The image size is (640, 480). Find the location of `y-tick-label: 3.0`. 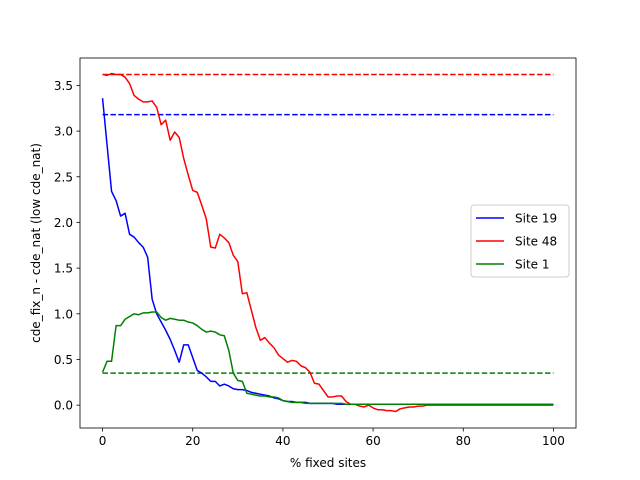

y-tick-label: 3.0 is located at coordinates (63, 132).